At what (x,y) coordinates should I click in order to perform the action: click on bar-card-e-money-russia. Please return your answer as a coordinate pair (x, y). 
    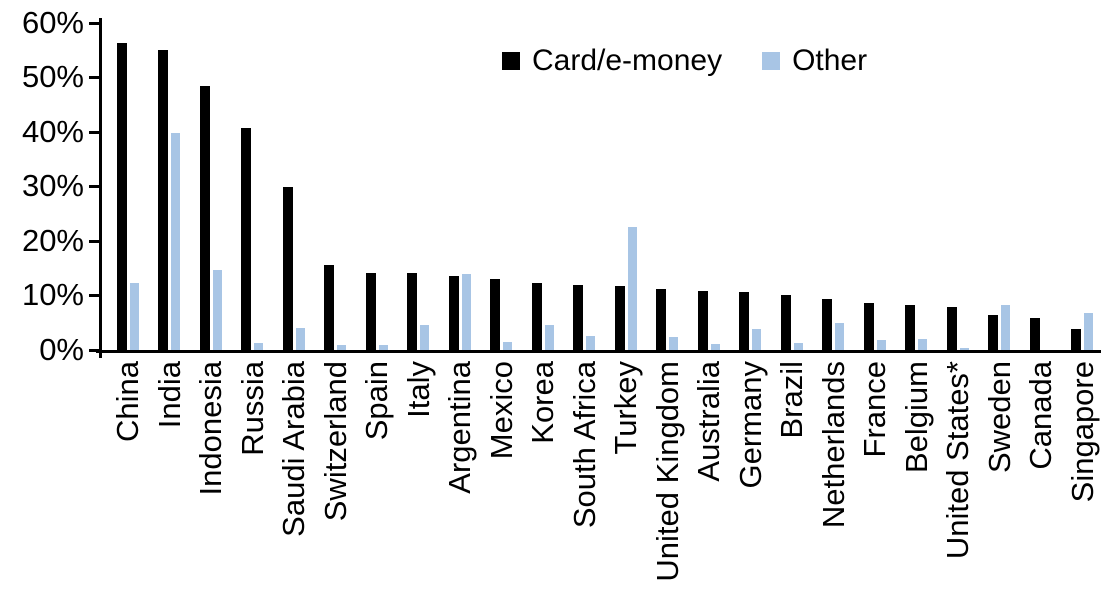
    Looking at the image, I should click on (246, 238).